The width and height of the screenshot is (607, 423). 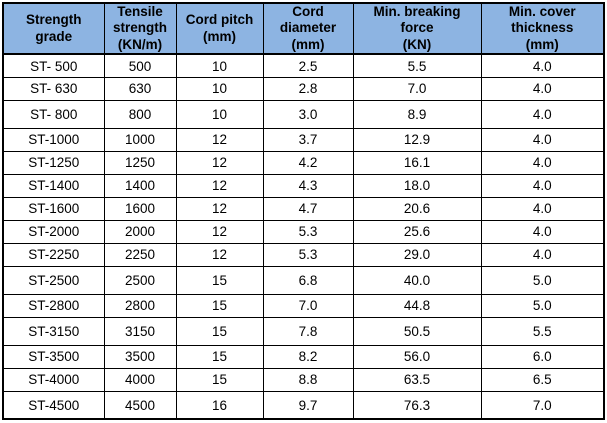 What do you see at coordinates (308, 356) in the screenshot?
I see `table-cell: 8.2` at bounding box center [308, 356].